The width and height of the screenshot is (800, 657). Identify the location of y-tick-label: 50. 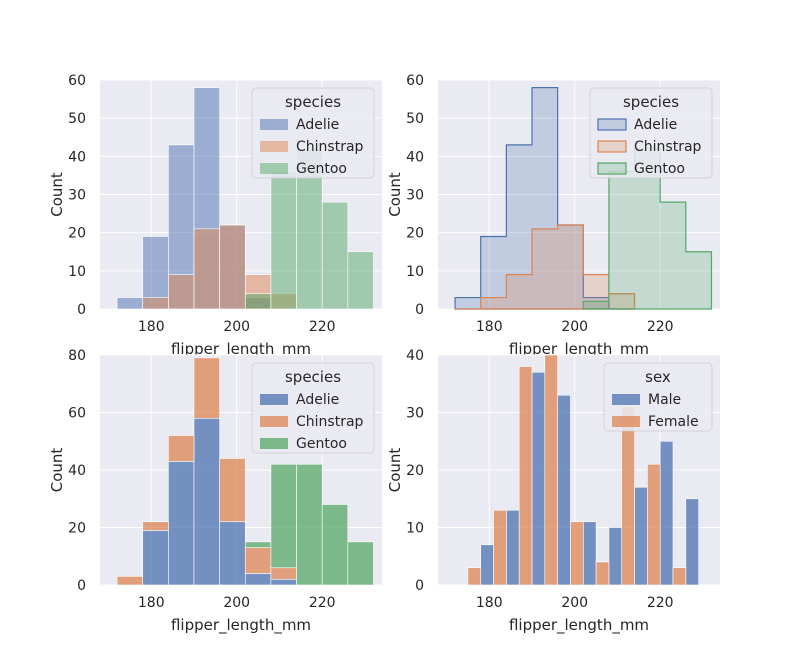
(77, 119).